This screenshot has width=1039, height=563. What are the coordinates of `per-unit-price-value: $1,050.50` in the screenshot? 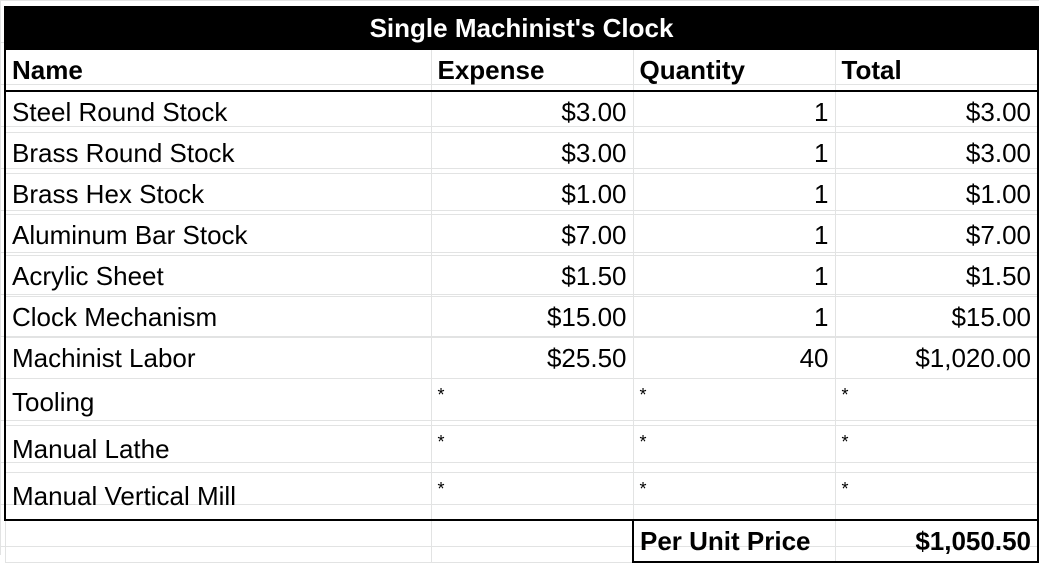 It's located at (936, 541).